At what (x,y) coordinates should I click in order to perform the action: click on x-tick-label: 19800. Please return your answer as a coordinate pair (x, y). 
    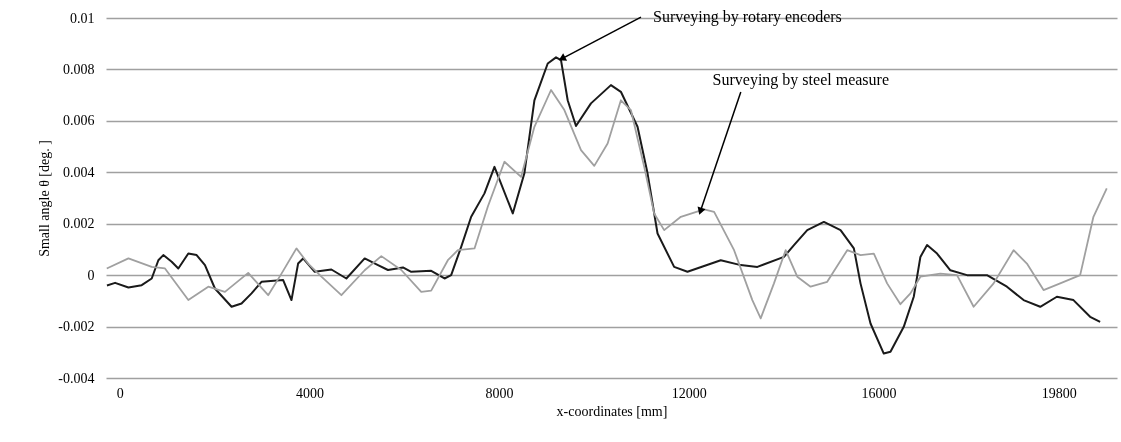
    Looking at the image, I should click on (1059, 393).